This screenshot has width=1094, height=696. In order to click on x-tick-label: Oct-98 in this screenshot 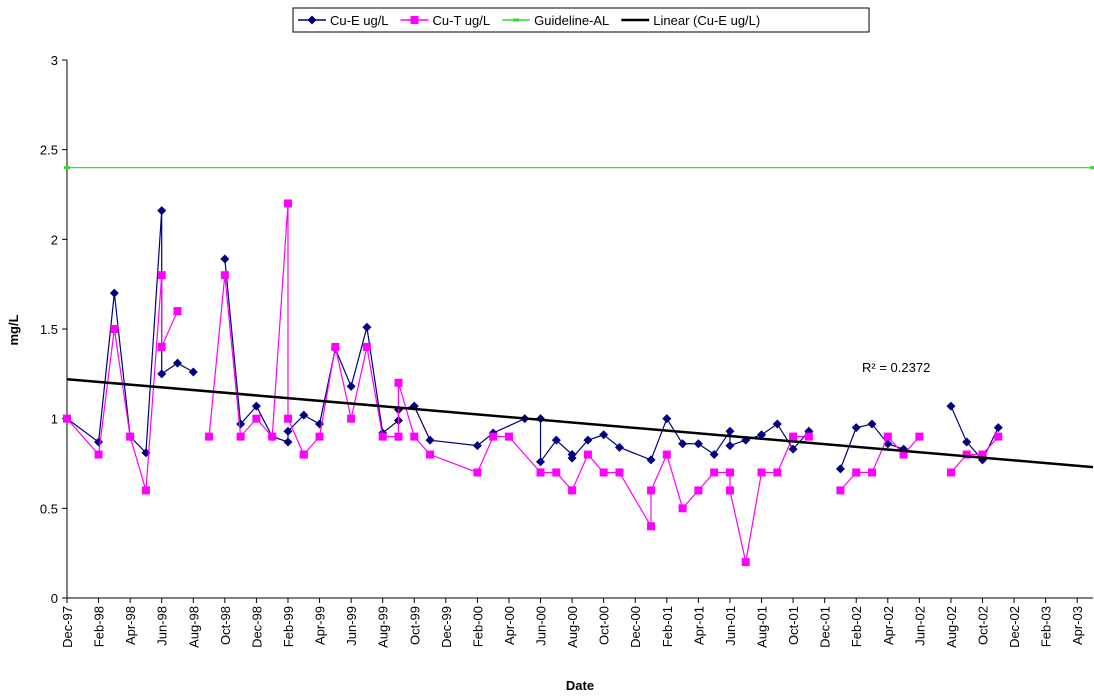, I will do `click(225, 625)`.